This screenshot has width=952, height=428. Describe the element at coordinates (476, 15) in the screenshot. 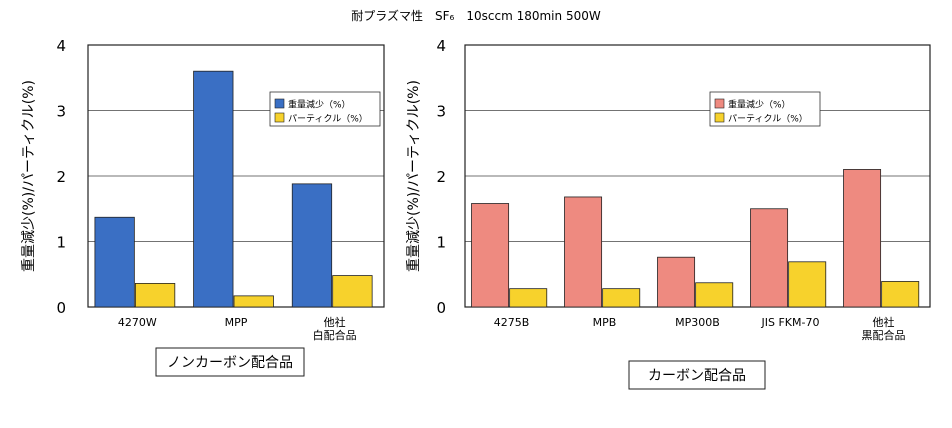

I see `page-title: 耐プラズマ性 SF₆ 10sccm 180min 500W` at that location.